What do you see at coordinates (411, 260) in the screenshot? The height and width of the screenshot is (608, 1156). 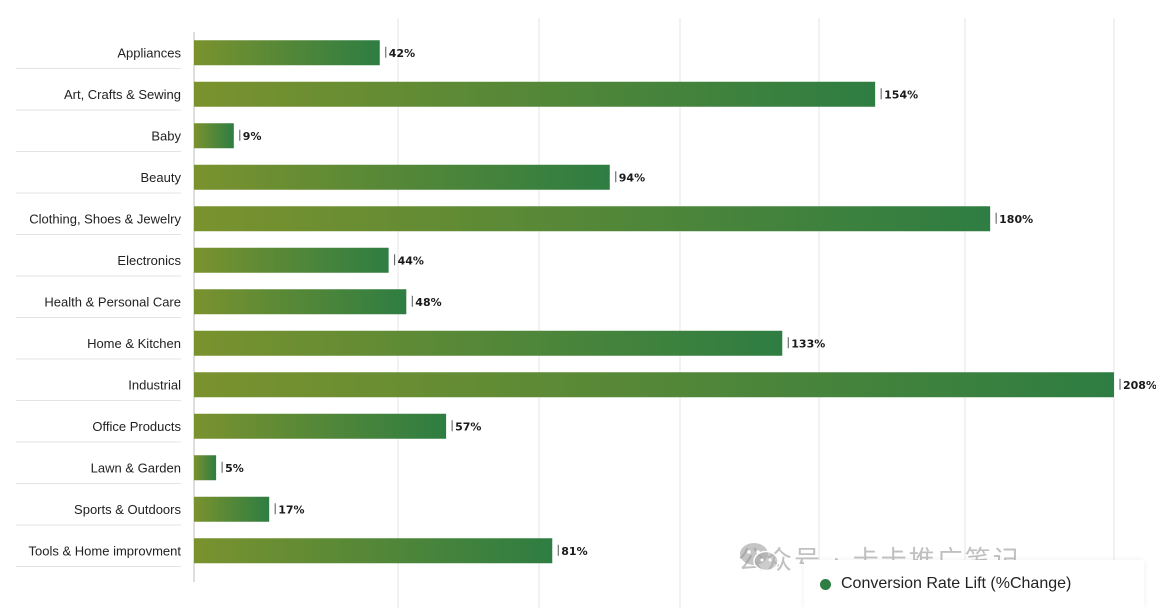 I see `data-label: 44%` at bounding box center [411, 260].